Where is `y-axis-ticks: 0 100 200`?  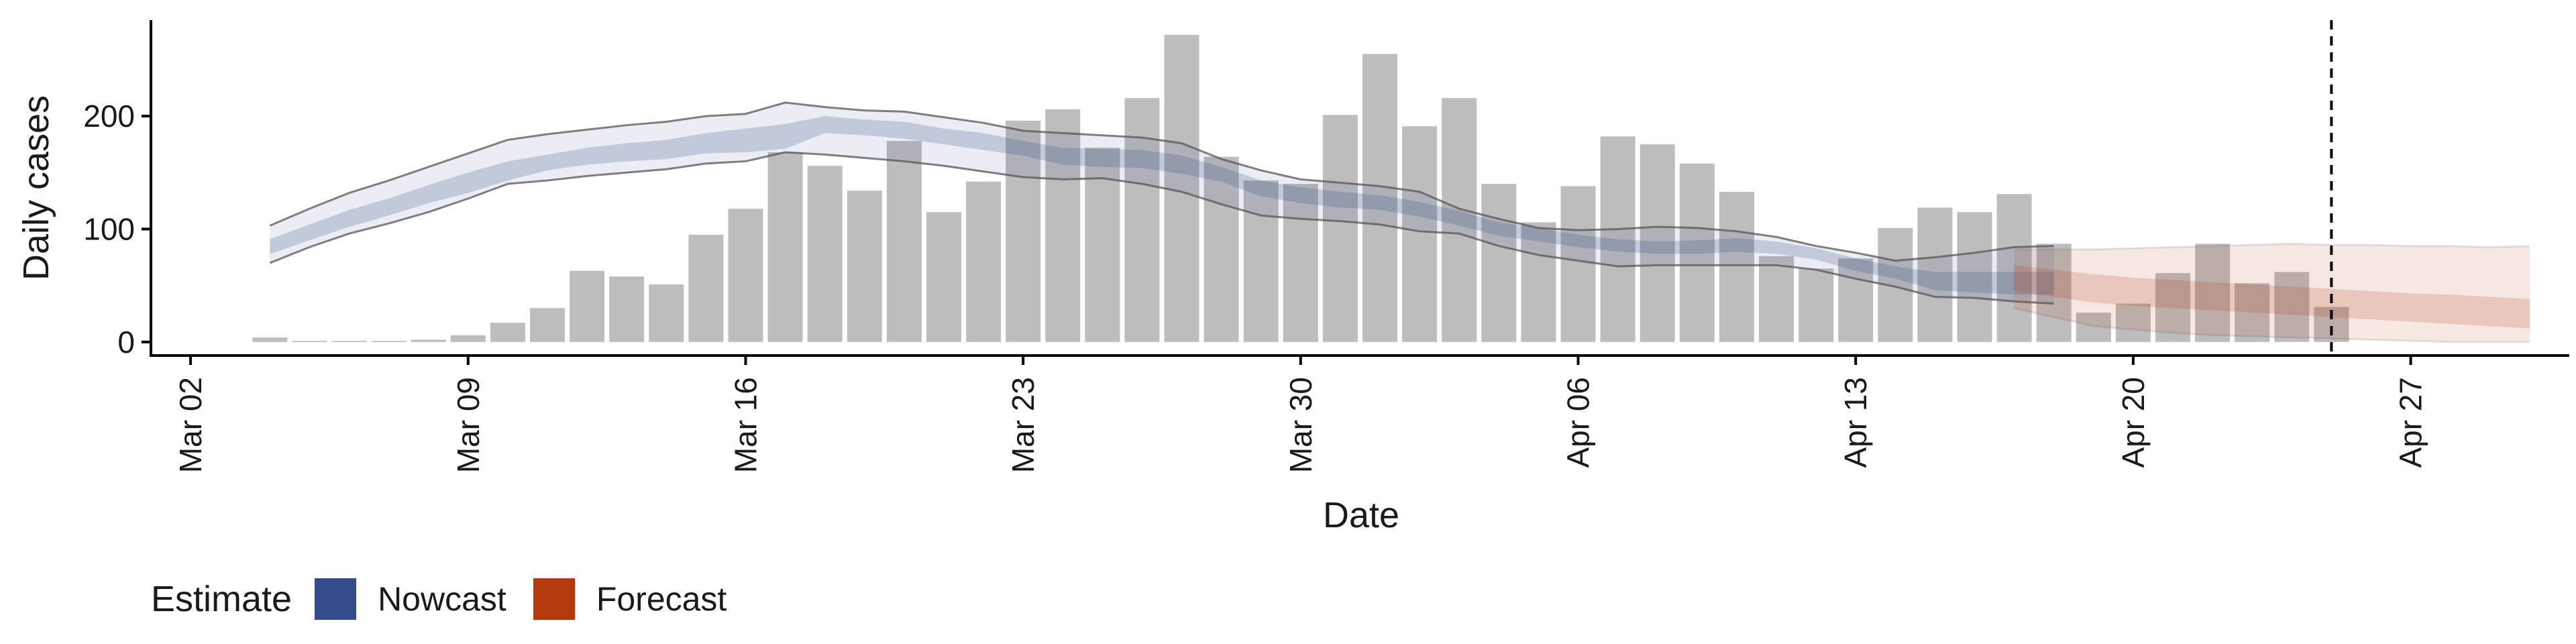 y-axis-ticks: 0 100 200 is located at coordinates (117, 229).